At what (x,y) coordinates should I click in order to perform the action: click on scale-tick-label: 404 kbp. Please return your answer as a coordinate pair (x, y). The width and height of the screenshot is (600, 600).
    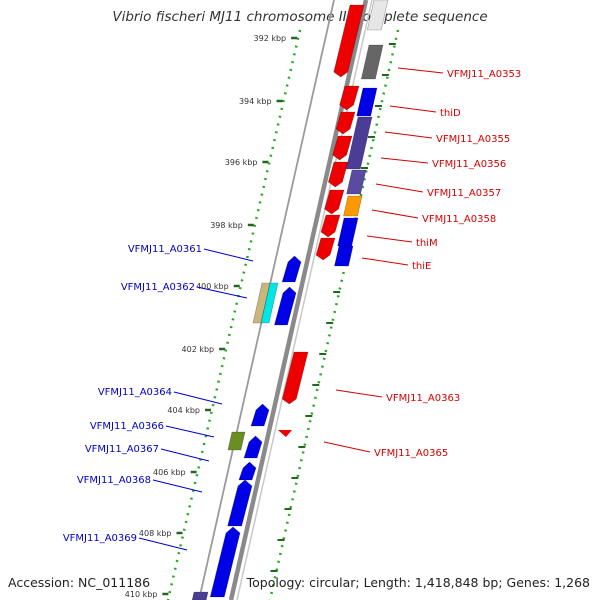
    Looking at the image, I should click on (183, 410).